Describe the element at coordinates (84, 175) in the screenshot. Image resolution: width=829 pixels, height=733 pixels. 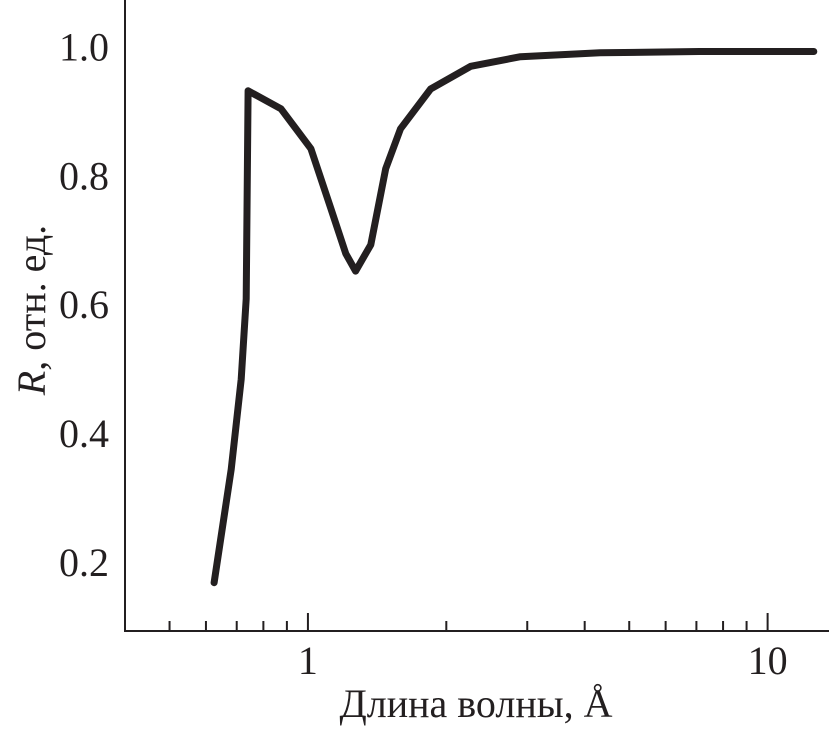
I see `y-tick-label: 0.8` at that location.